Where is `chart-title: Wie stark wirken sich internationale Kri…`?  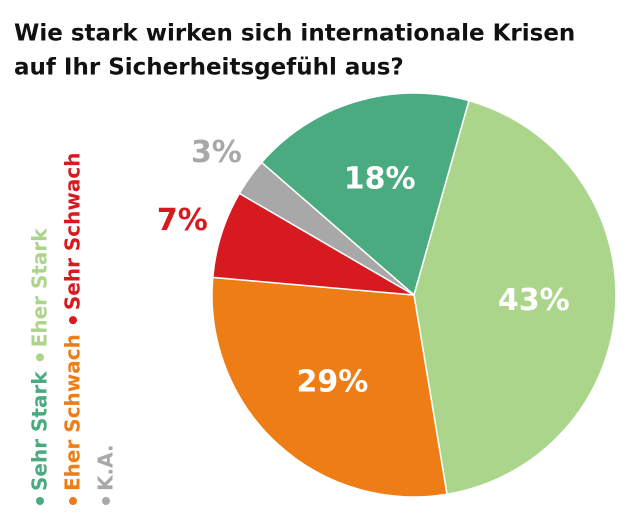
chart-title: Wie stark wirken sich internationale Kri… is located at coordinates (294, 34).